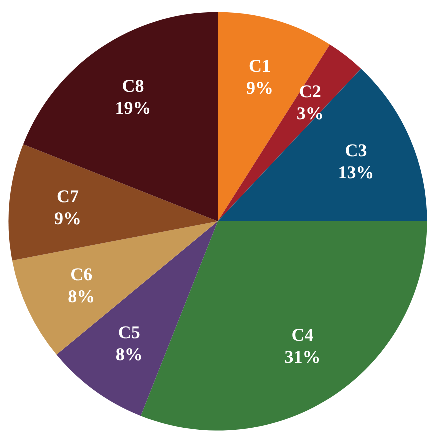  Describe the element at coordinates (356, 150) in the screenshot. I see `slice-label: C3` at that location.